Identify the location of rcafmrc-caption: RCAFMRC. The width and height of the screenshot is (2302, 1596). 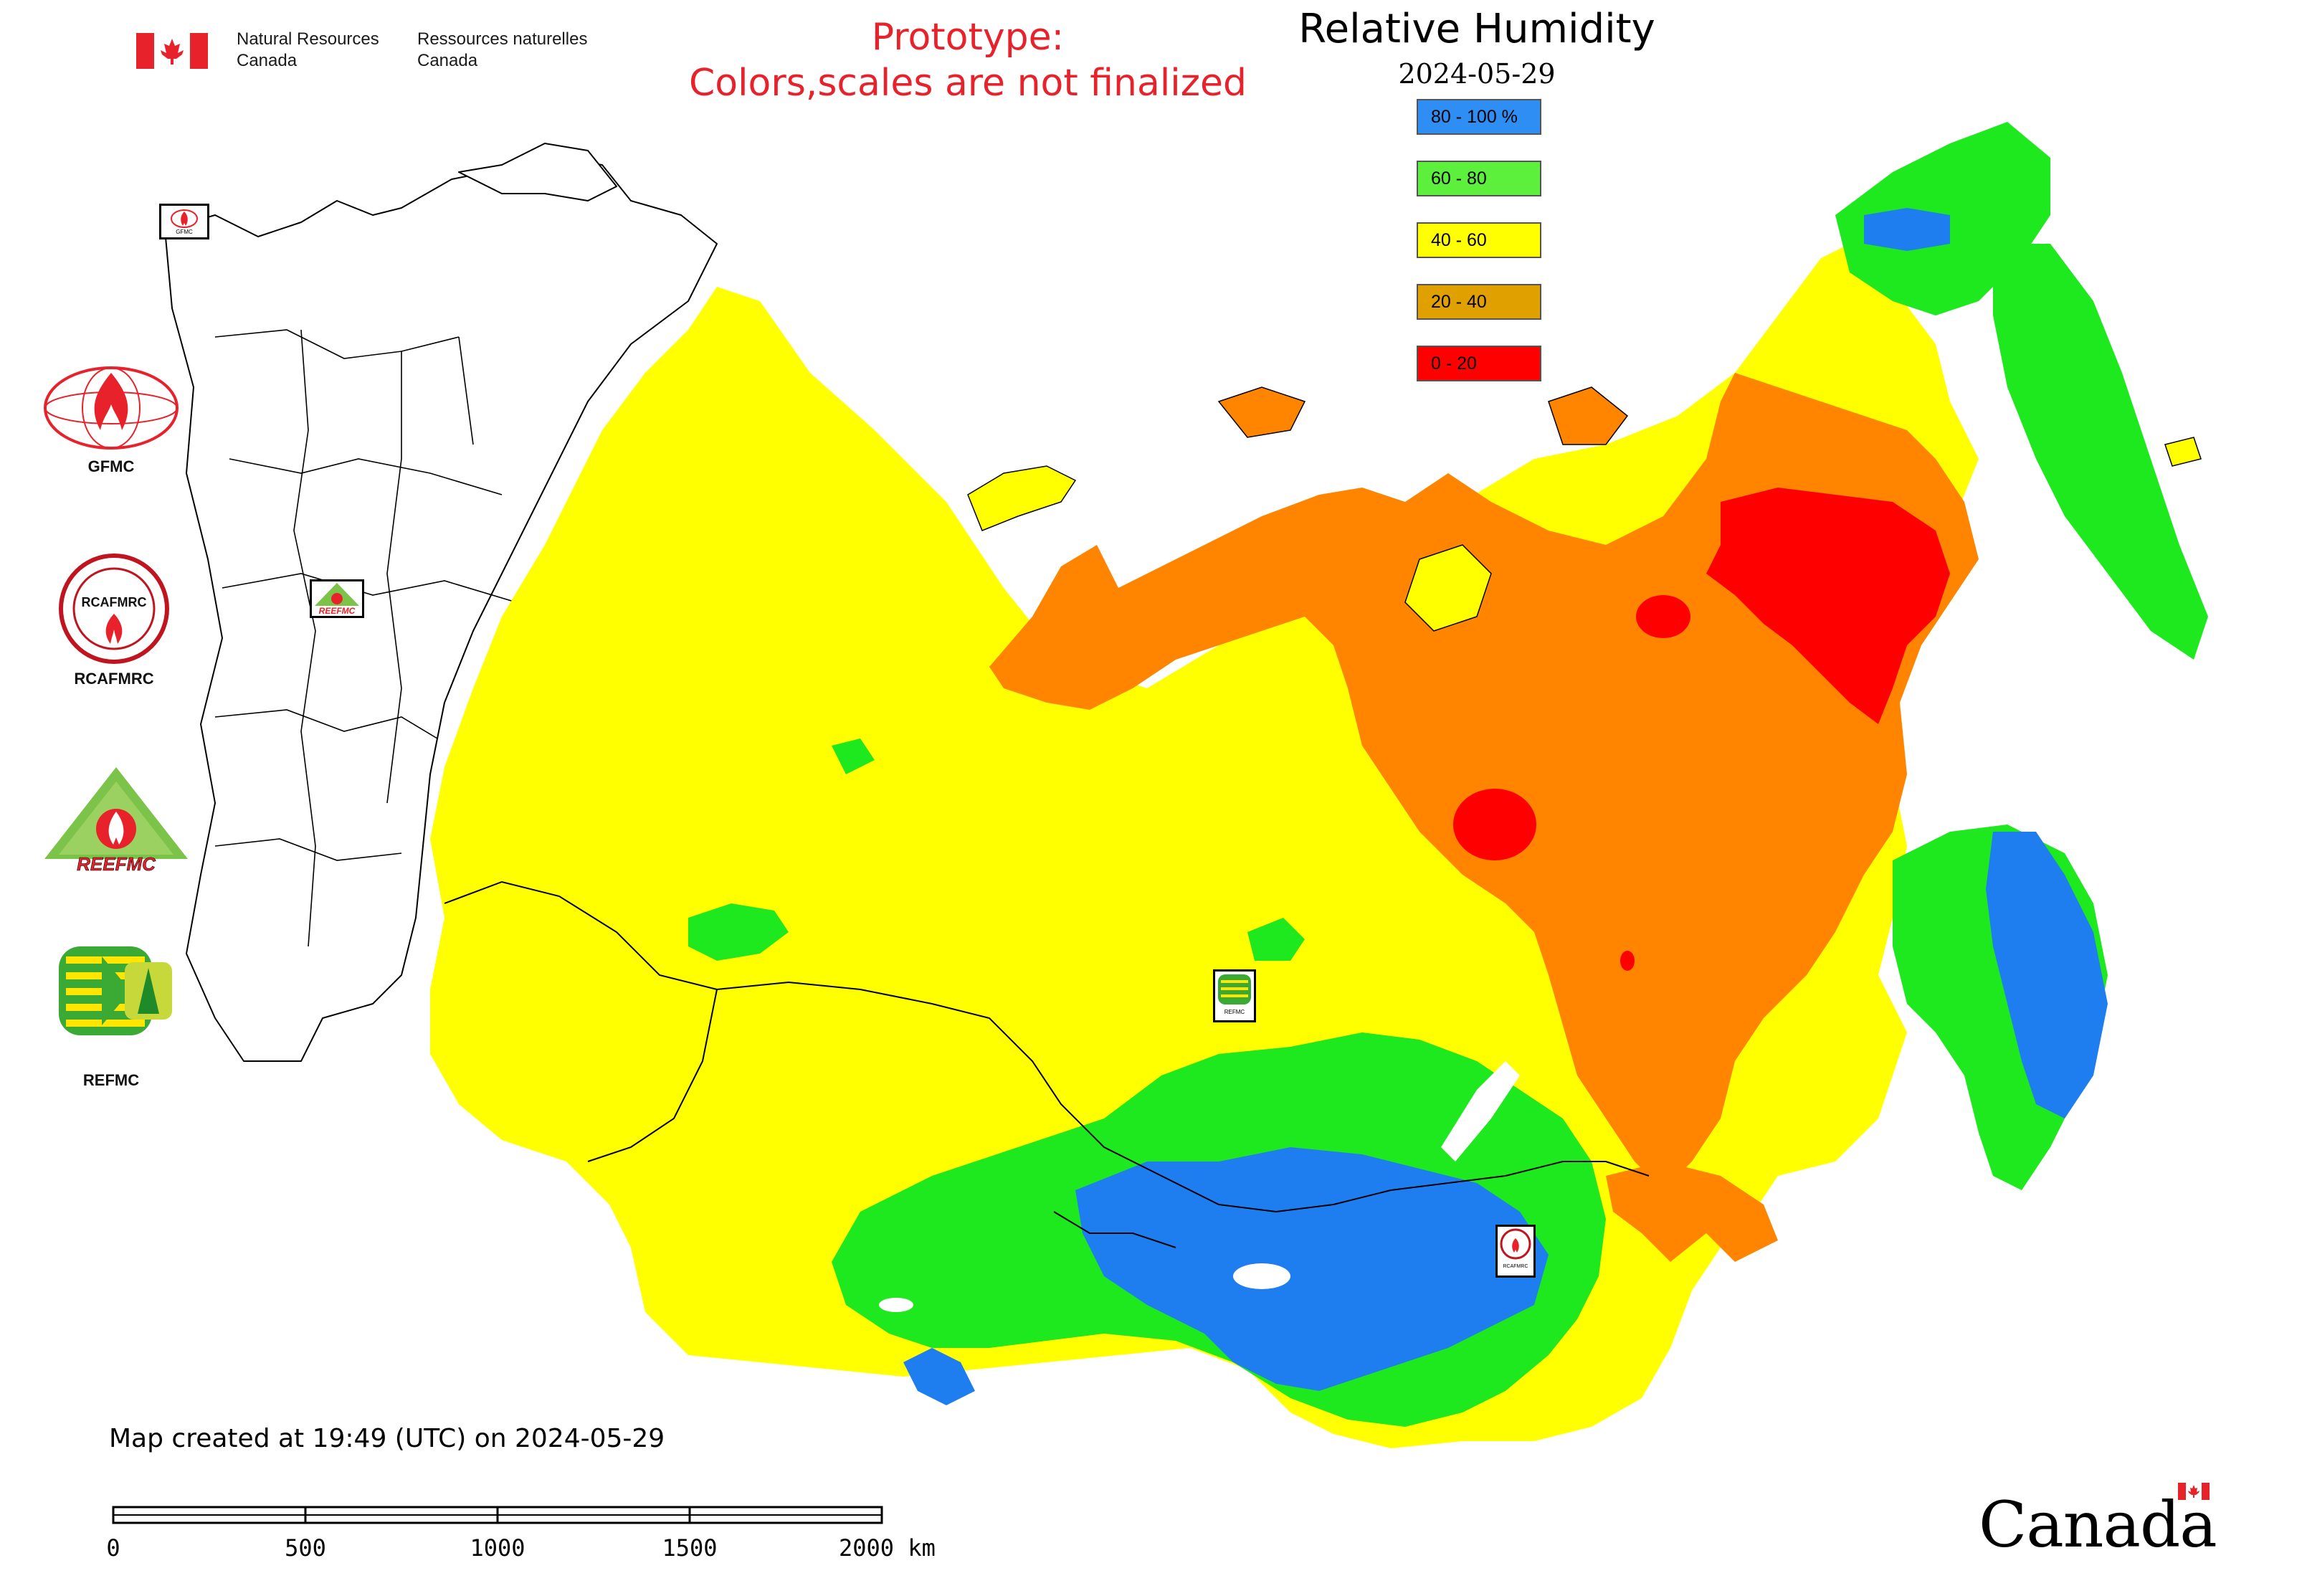
(114, 679).